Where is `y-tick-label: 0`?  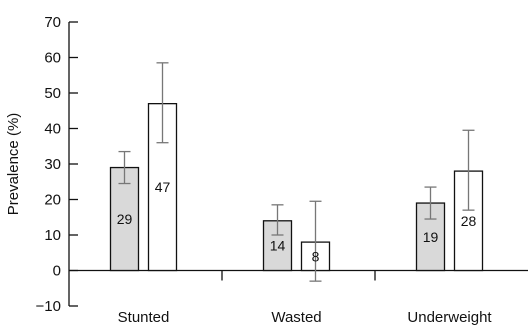
y-tick-label: 0 is located at coordinates (57, 271).